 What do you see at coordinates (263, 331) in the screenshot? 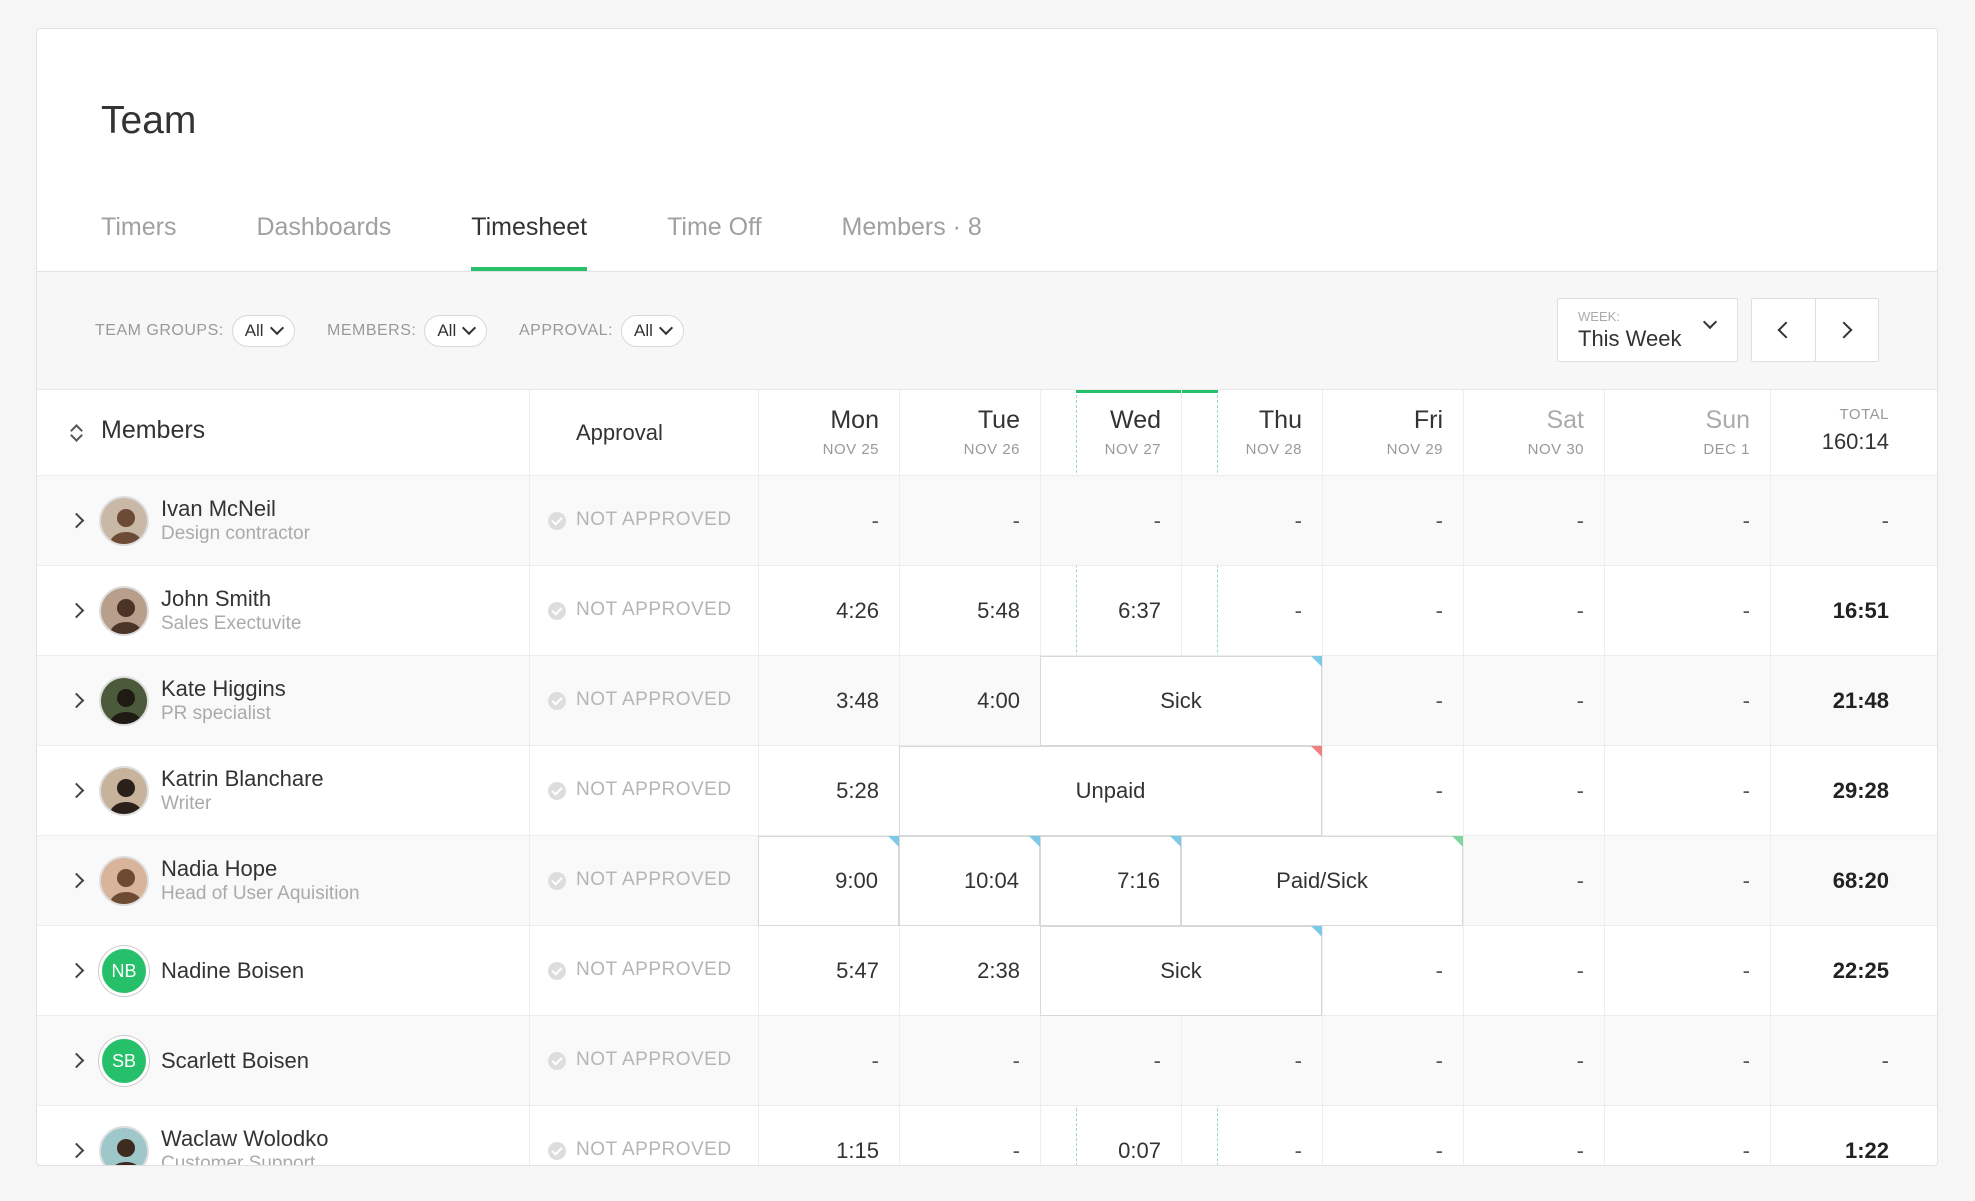
I see `team-groups-dropdown: All` at bounding box center [263, 331].